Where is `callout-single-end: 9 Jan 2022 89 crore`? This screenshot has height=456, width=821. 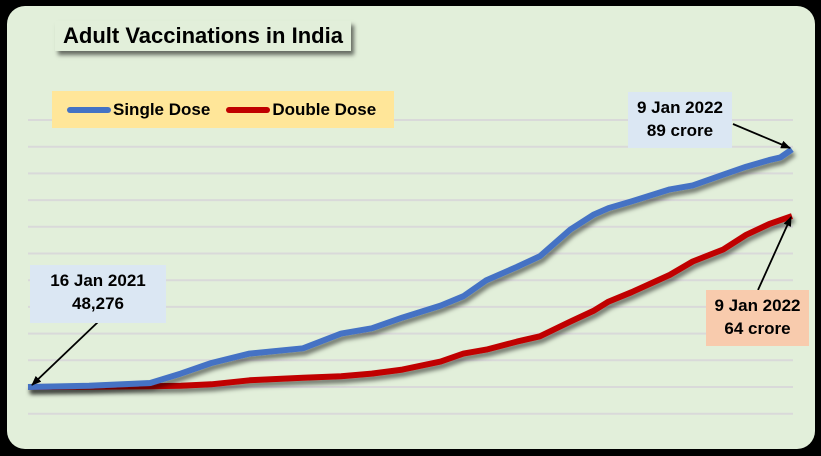
callout-single-end: 9 Jan 2022 89 crore is located at coordinates (680, 120).